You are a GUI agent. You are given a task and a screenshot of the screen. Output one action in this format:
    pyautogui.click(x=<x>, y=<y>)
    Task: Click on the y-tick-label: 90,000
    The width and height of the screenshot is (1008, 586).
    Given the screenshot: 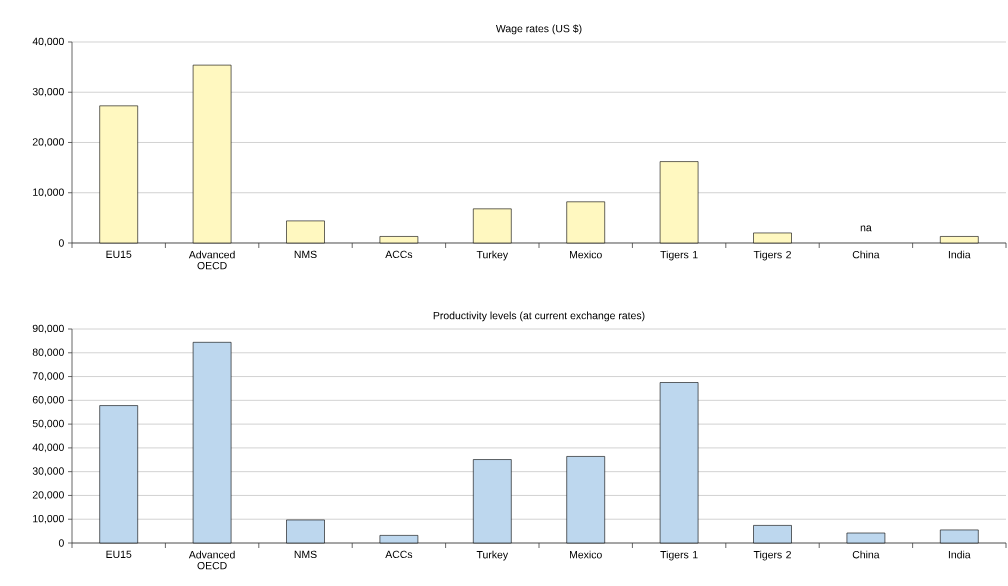 What is the action you would take?
    pyautogui.click(x=48, y=329)
    